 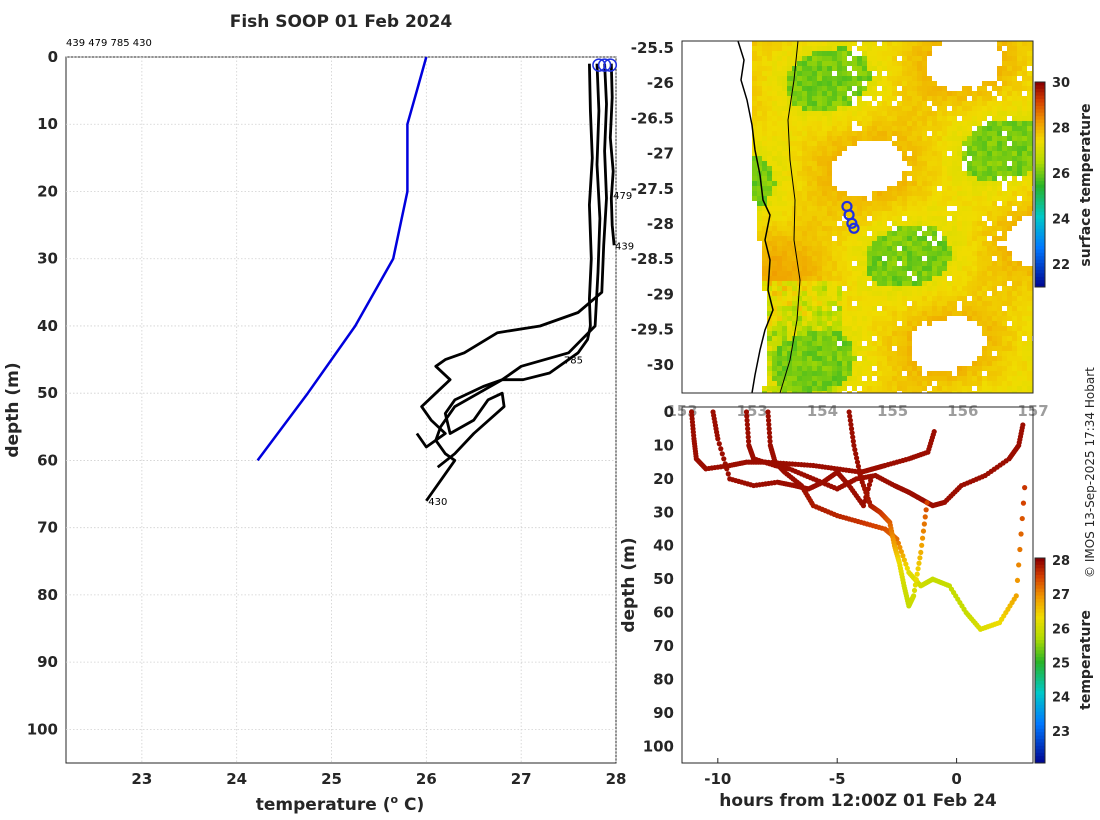 I want to click on map-lat-tick-label: -28, so click(x=660, y=224).